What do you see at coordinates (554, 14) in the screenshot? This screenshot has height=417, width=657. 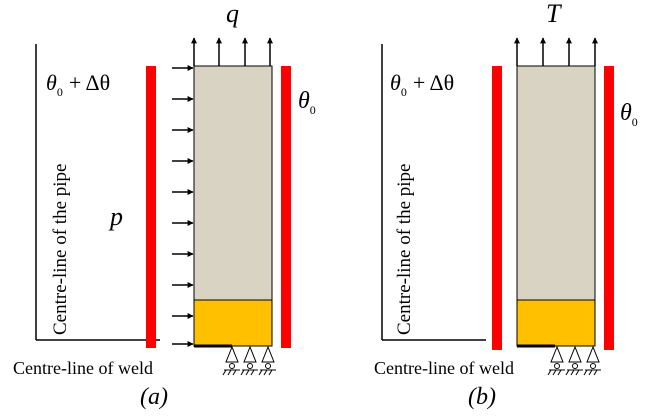 I see `top-load-label: T` at bounding box center [554, 14].